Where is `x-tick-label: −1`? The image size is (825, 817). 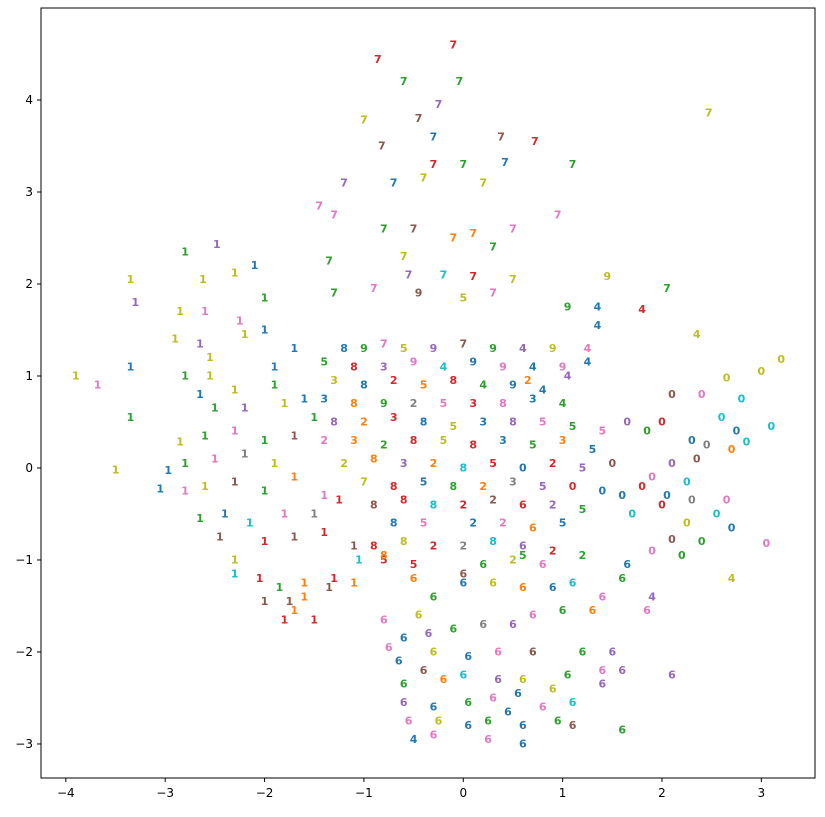
x-tick-label: −1 is located at coordinates (364, 793).